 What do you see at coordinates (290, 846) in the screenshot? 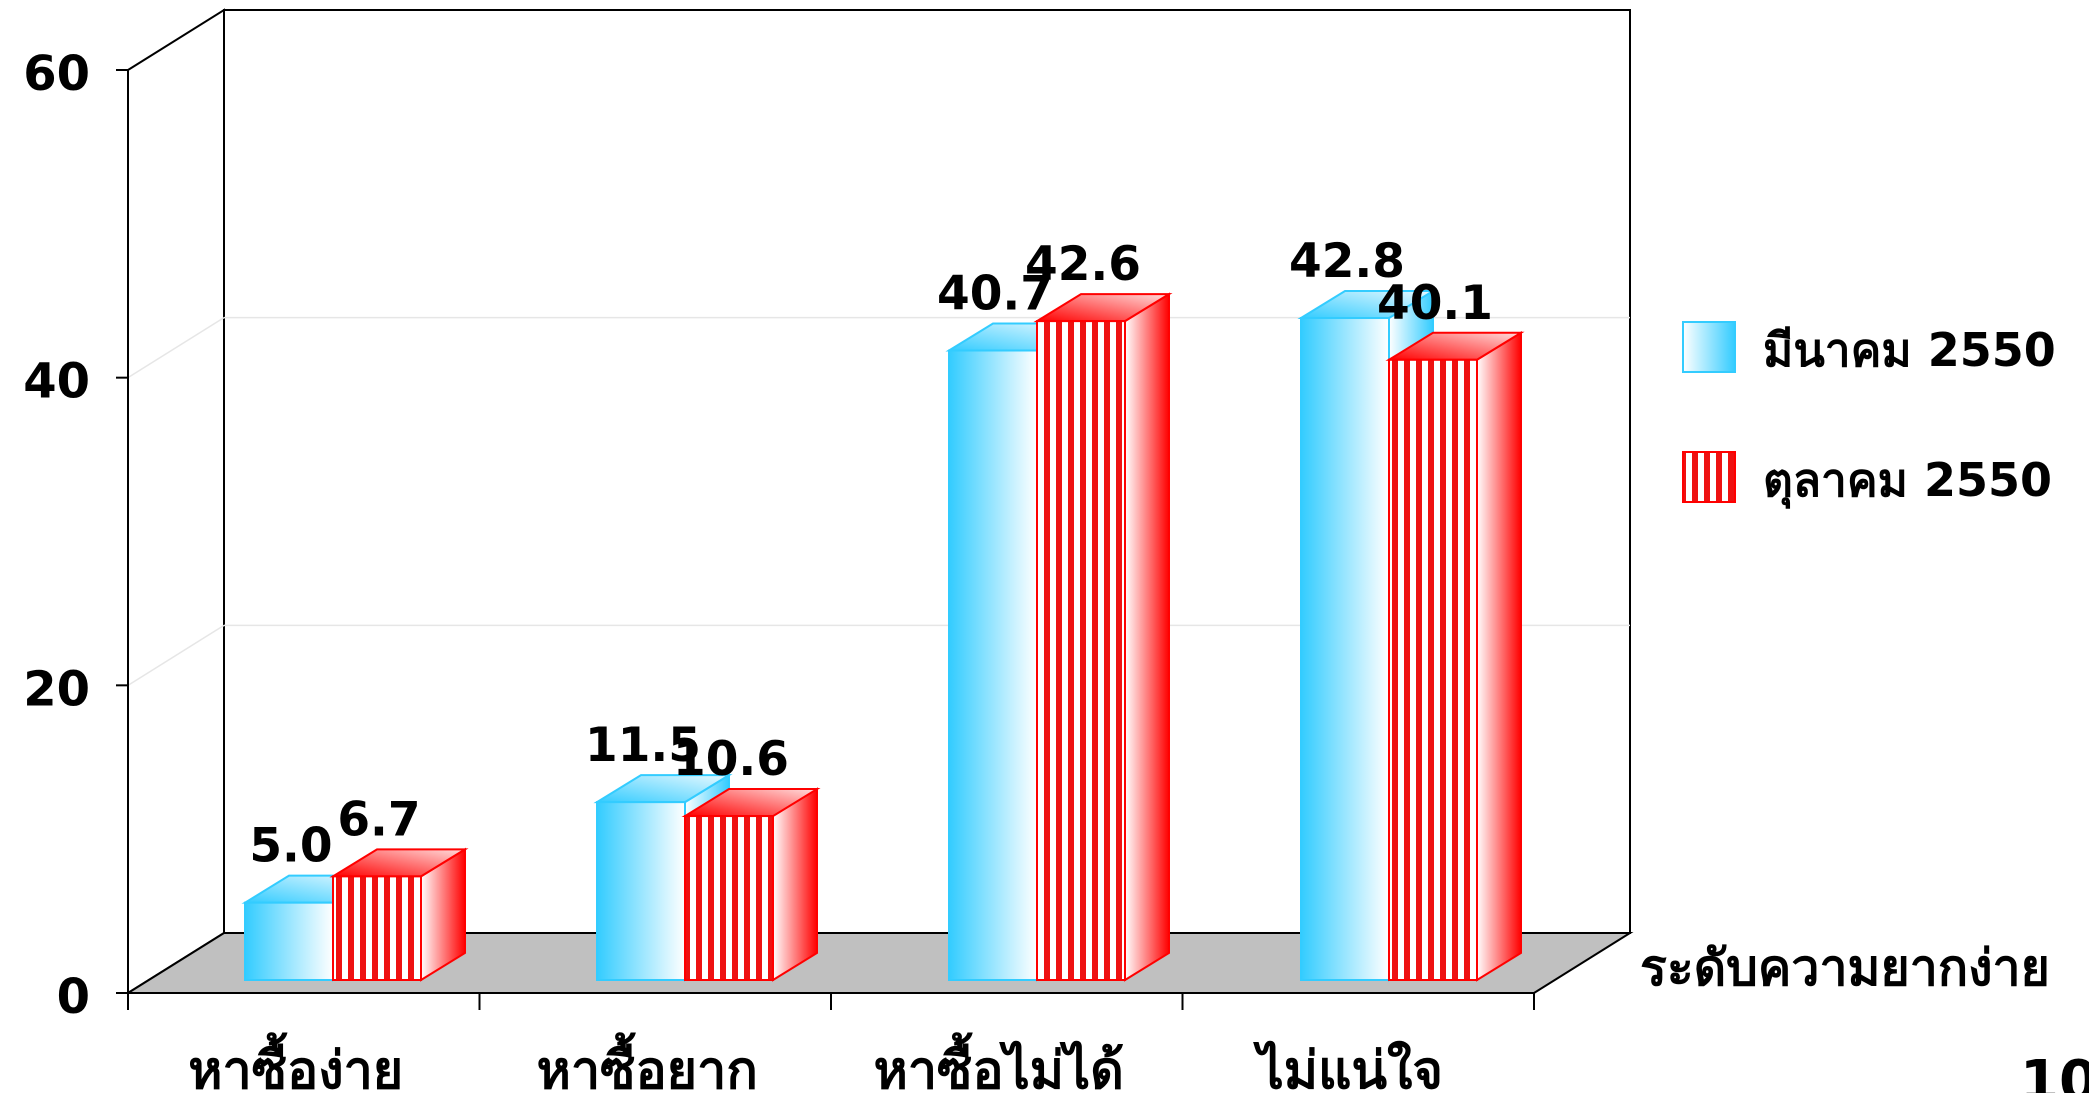
I see `data-label: 5.0` at bounding box center [290, 846].